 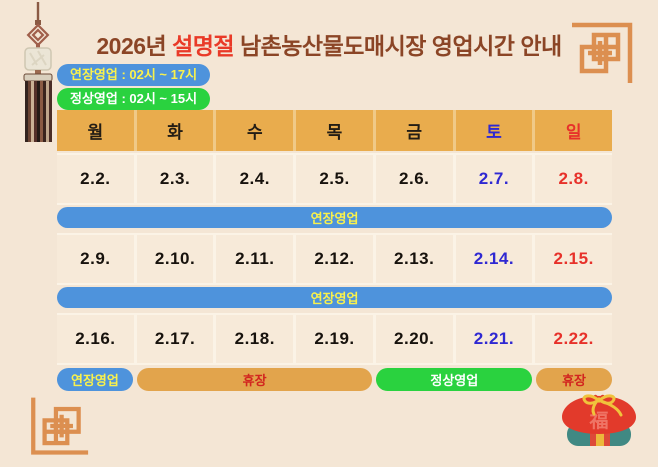 What do you see at coordinates (334, 217) in the screenshot?
I see `week1-status-bar: 연장영업` at bounding box center [334, 217].